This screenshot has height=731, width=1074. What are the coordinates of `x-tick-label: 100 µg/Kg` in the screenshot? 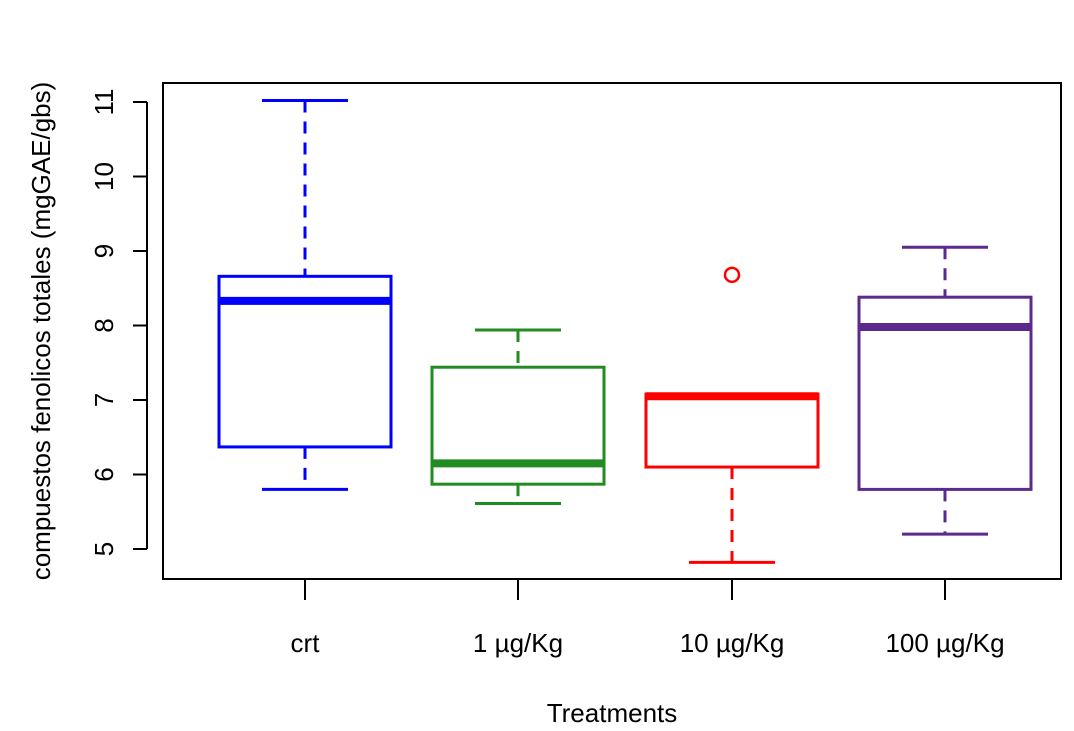 It's located at (944, 643).